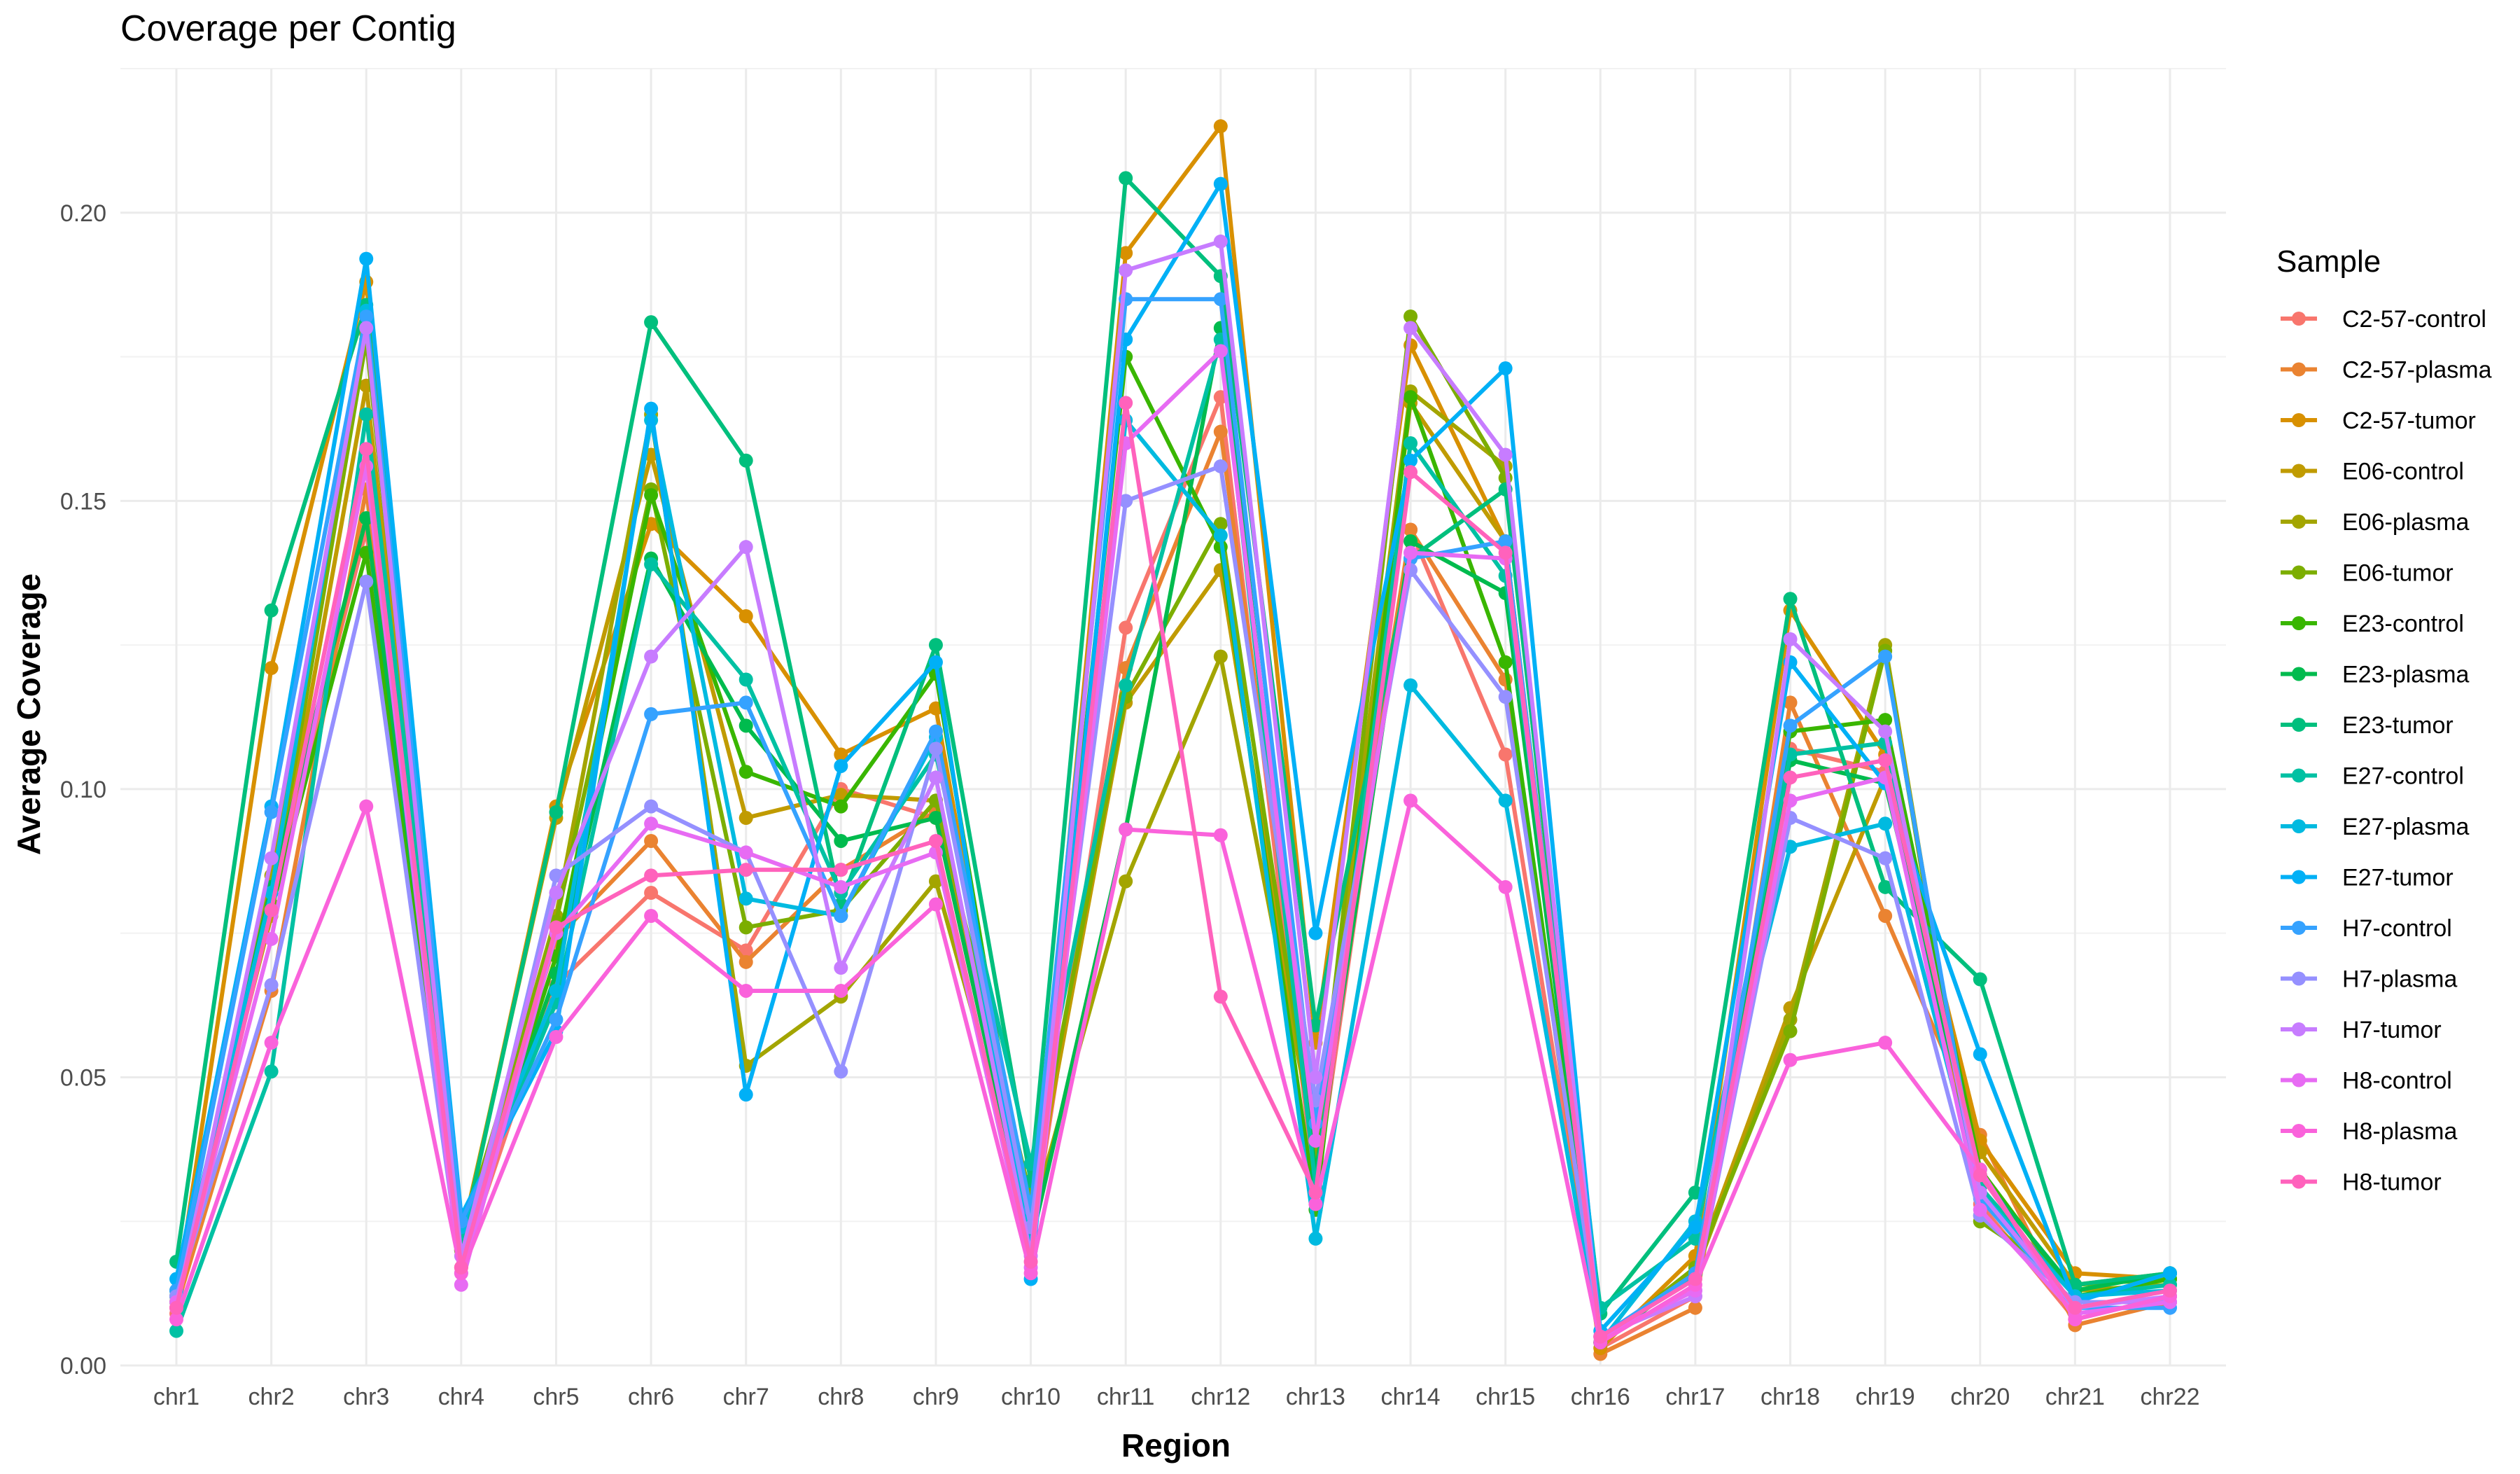  Describe the element at coordinates (2399, 980) in the screenshot. I see `legend-label: H7-plasma` at that location.